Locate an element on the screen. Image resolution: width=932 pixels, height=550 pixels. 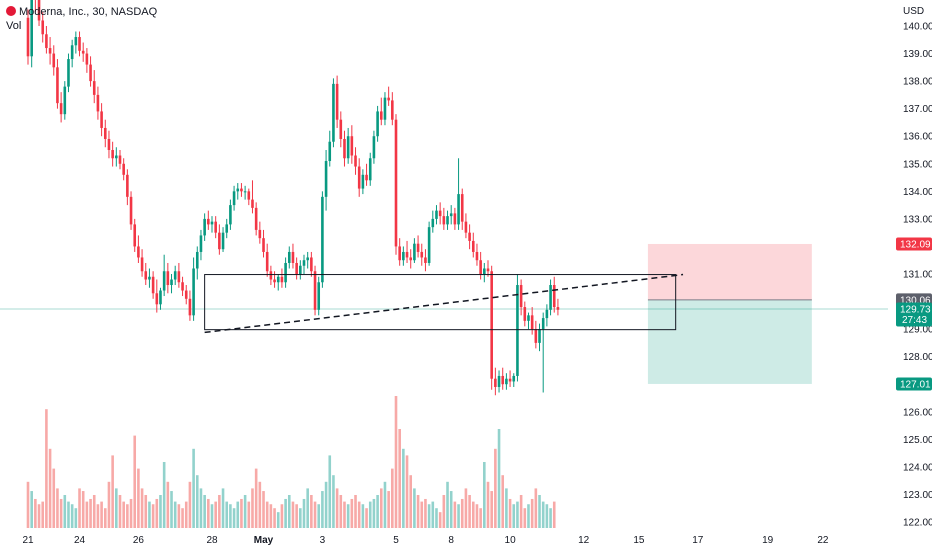
range-rectangle is located at coordinates (440, 302).